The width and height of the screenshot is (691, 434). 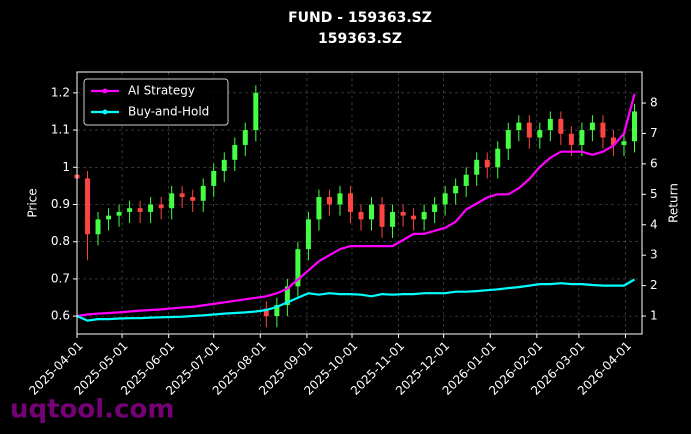 I want to click on y2-tick-label: 4, so click(x=654, y=224).